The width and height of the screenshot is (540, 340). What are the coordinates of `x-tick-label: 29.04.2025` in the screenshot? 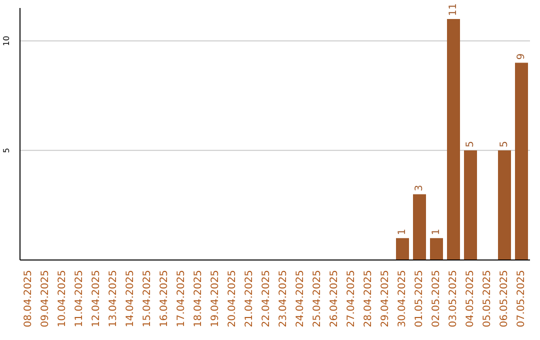 It's located at (385, 299).